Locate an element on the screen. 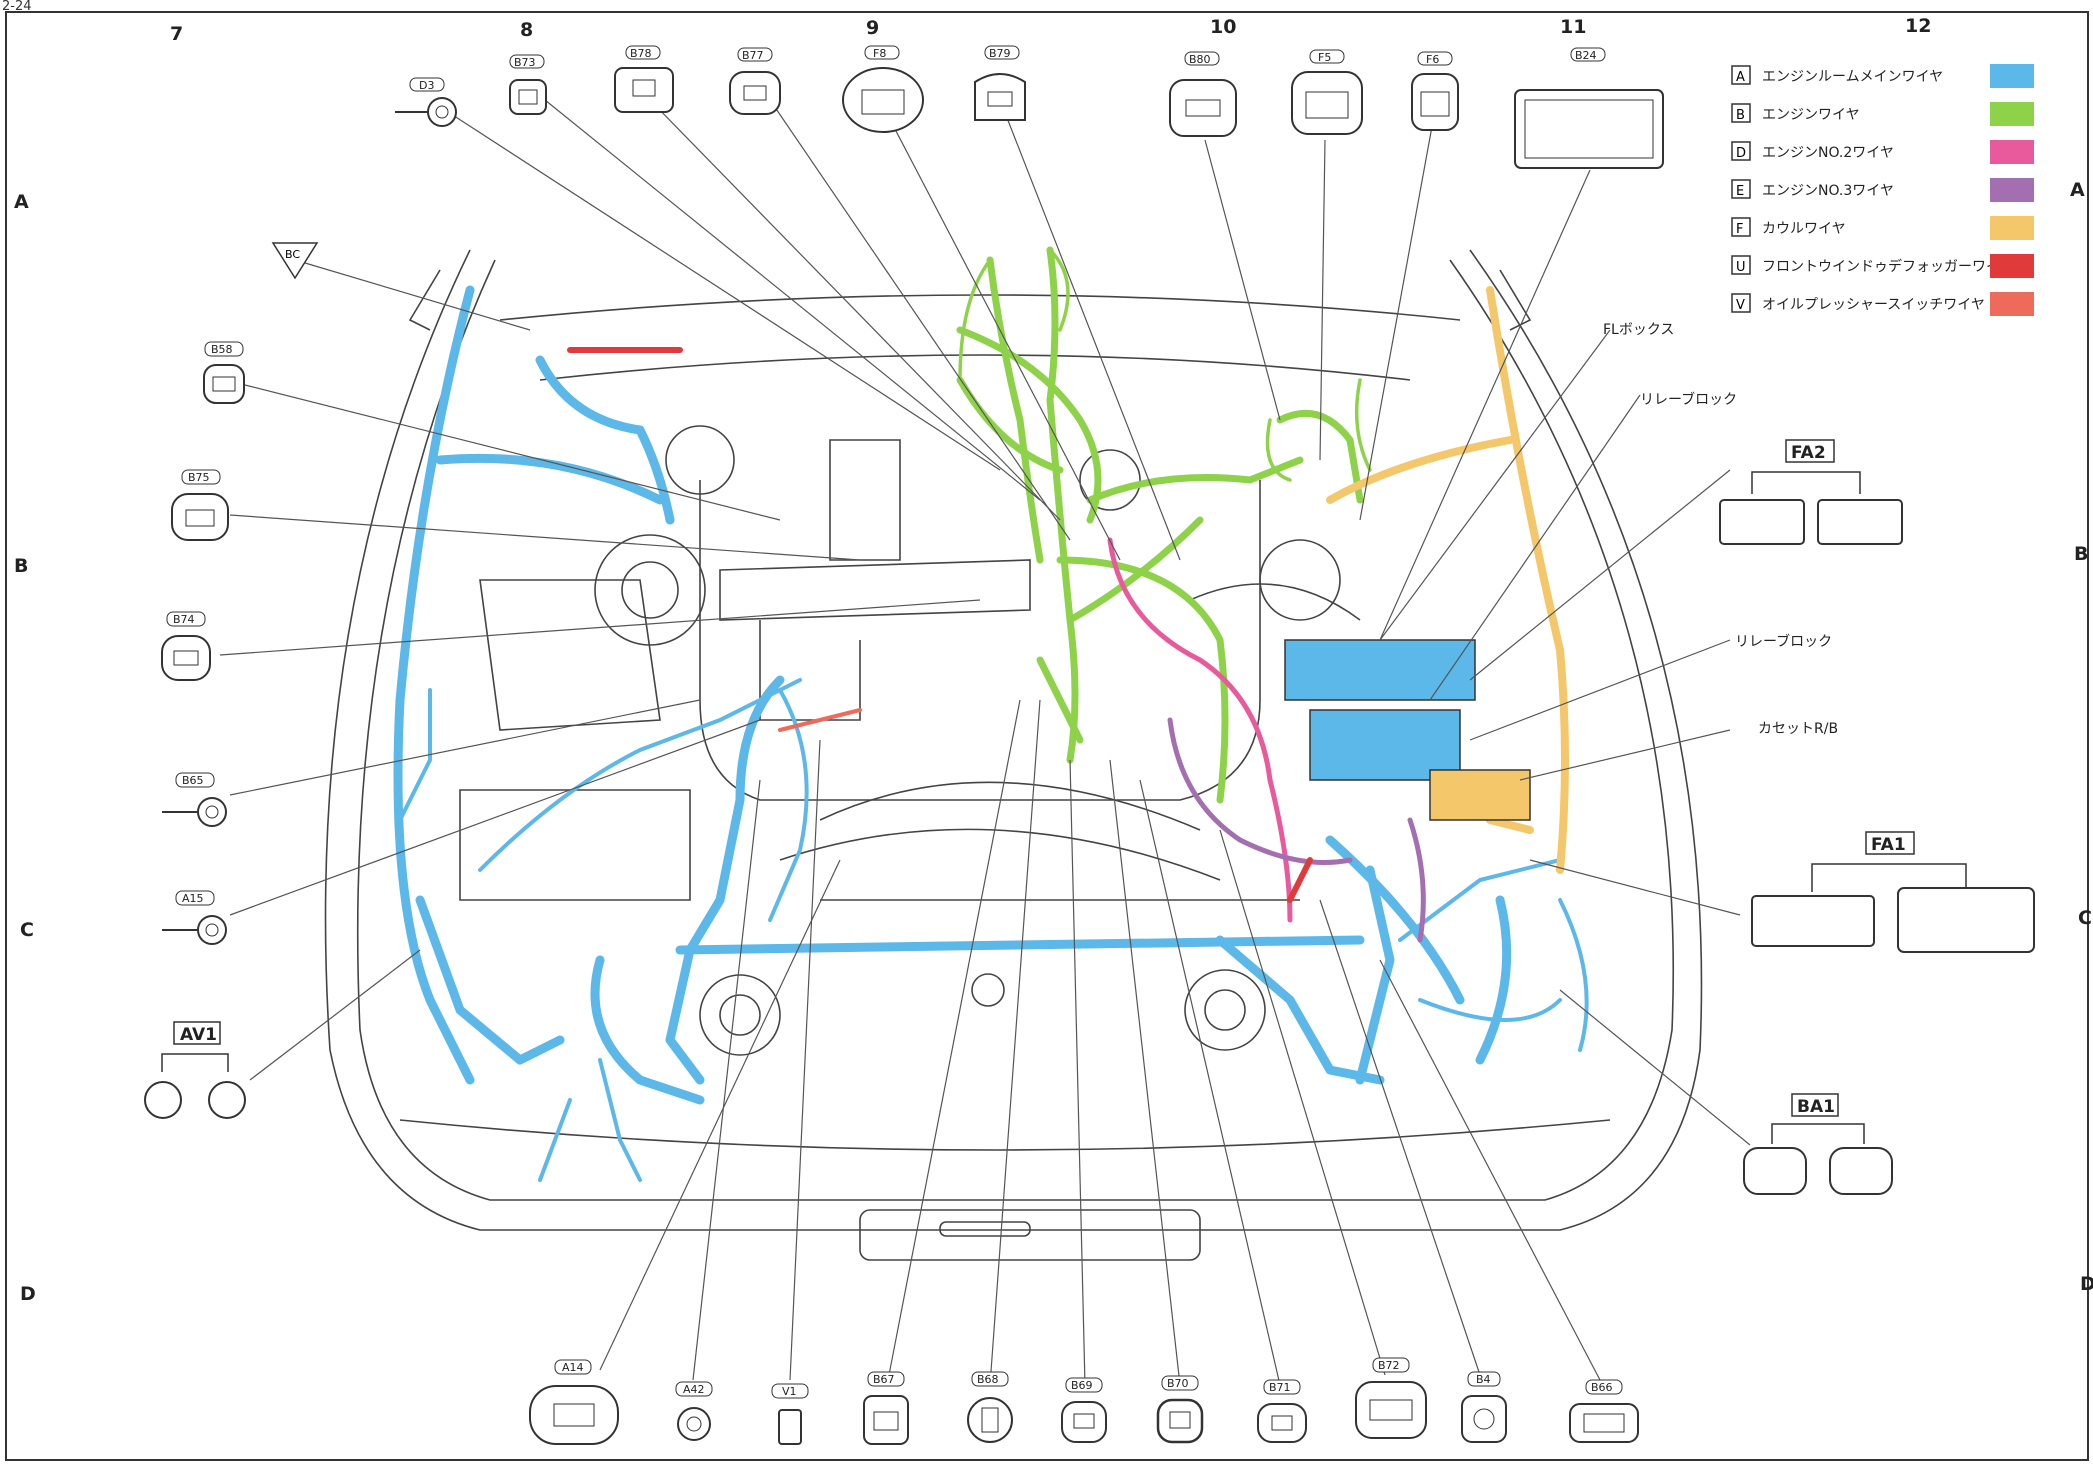 This screenshot has width=2093, height=1468. relay-block-fl is located at coordinates (1407, 730).